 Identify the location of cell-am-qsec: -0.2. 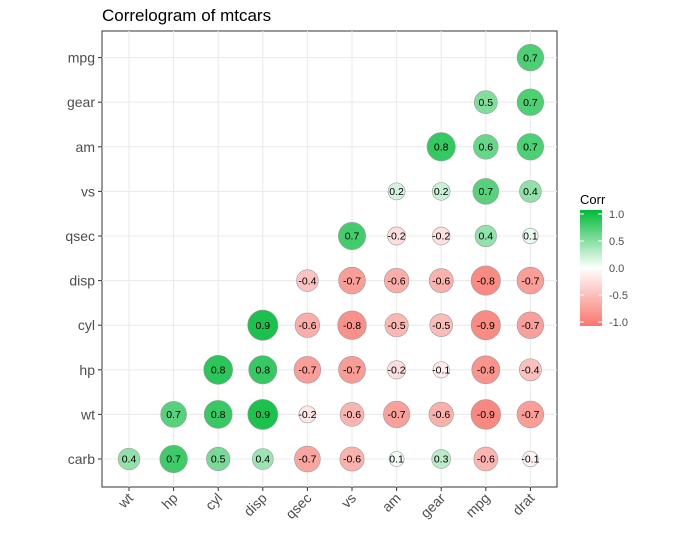
(396, 236).